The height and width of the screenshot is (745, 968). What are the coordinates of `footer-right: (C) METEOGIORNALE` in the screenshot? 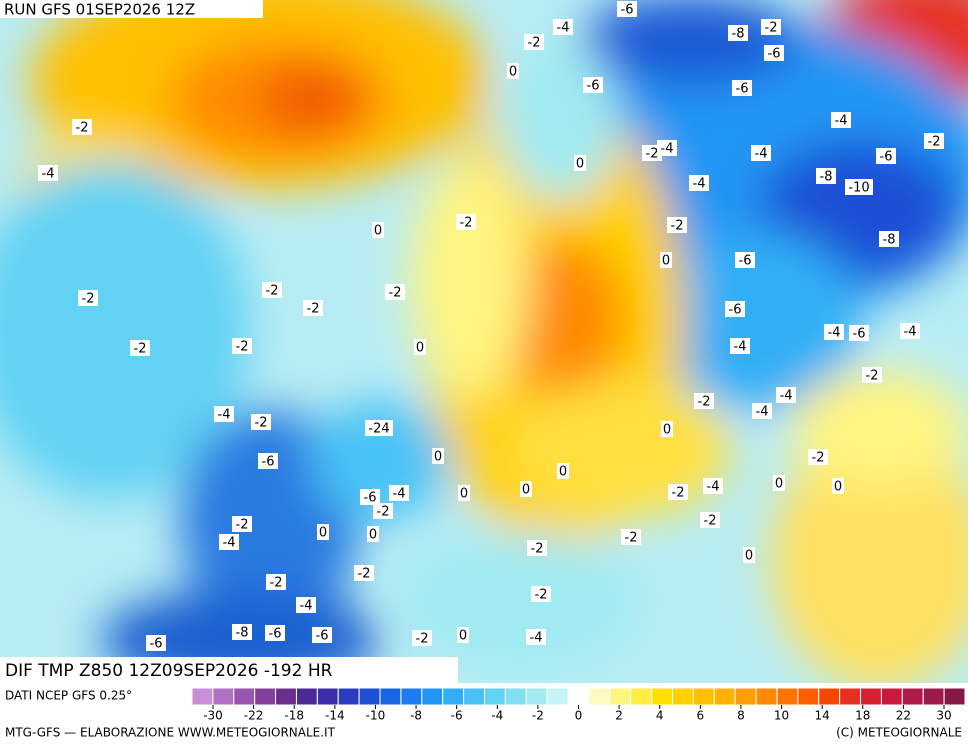 It's located at (899, 733).